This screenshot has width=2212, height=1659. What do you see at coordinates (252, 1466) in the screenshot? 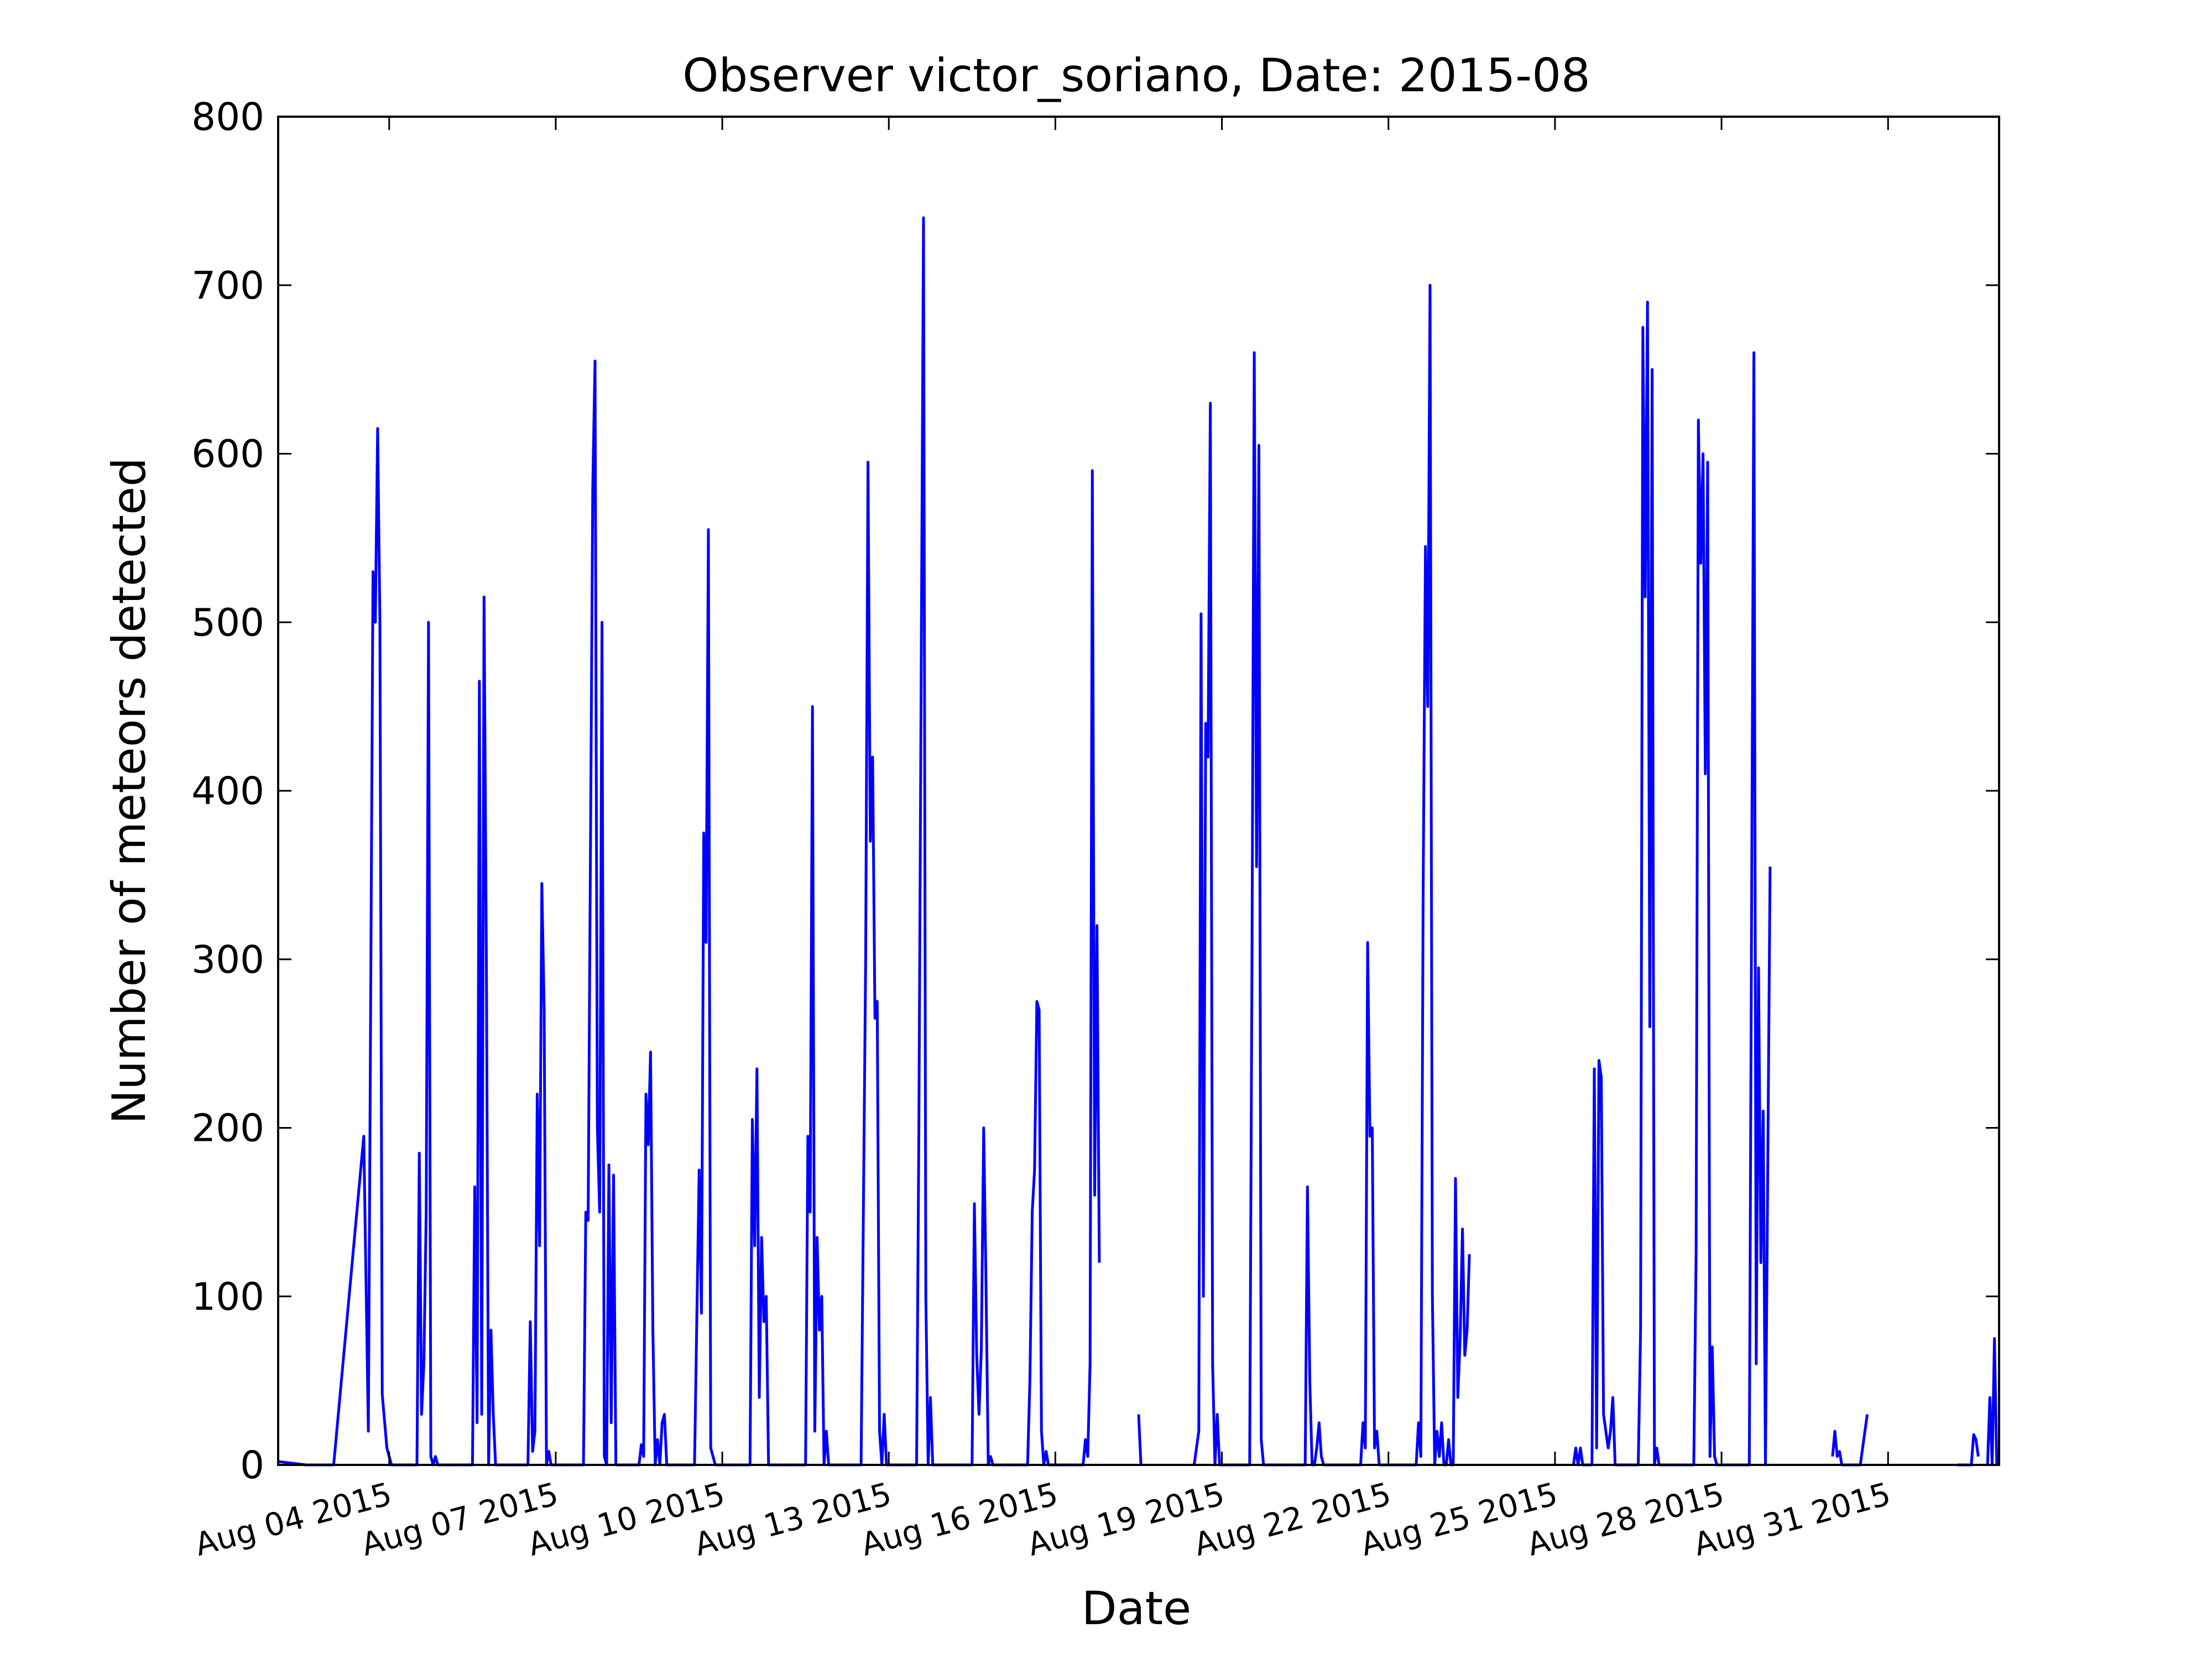
I see `y-tick-label: 0` at bounding box center [252, 1466].